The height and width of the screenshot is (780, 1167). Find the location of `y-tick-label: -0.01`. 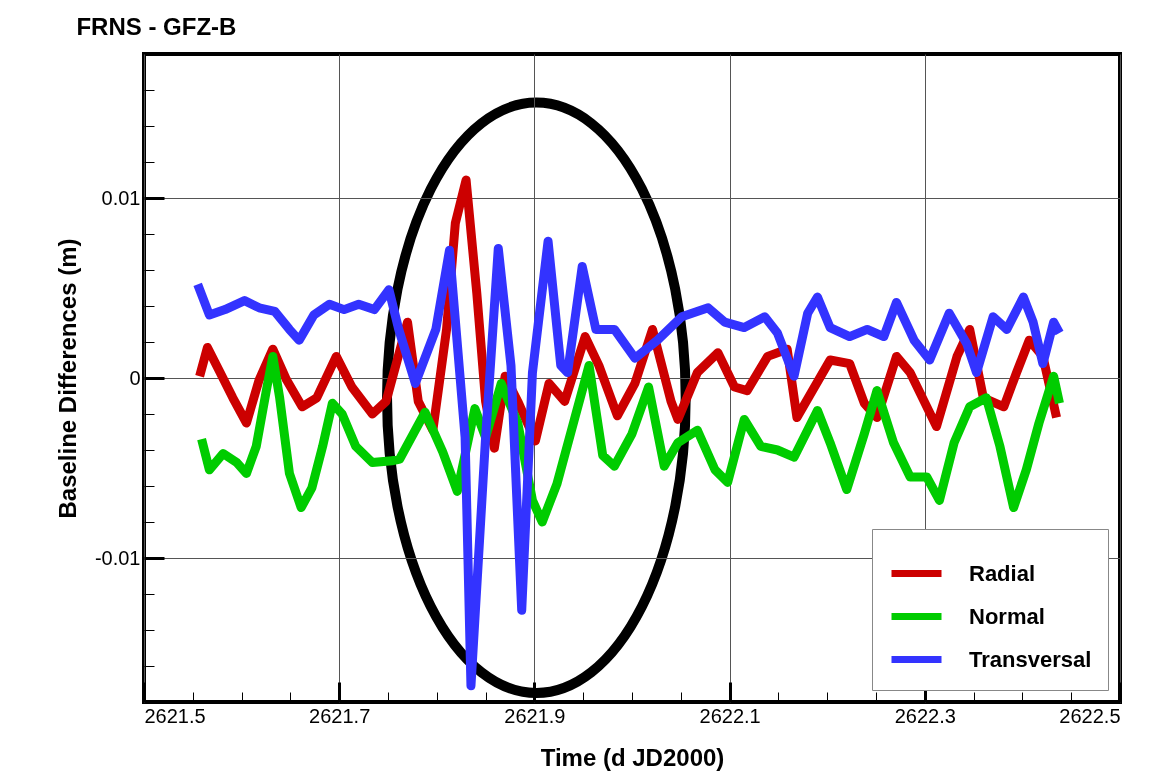

y-tick-label: -0.01 is located at coordinates (117, 557).